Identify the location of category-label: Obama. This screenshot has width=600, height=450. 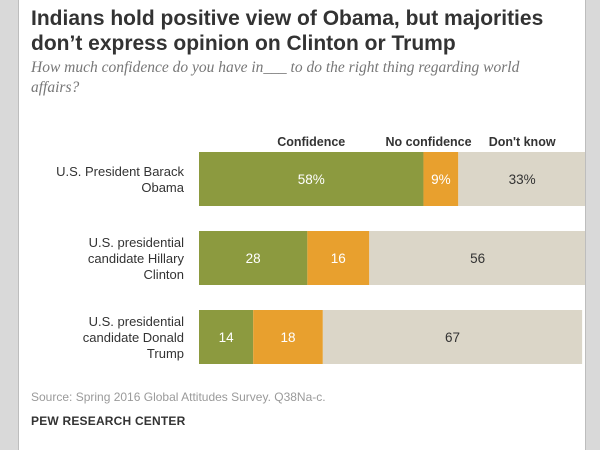
(162, 187).